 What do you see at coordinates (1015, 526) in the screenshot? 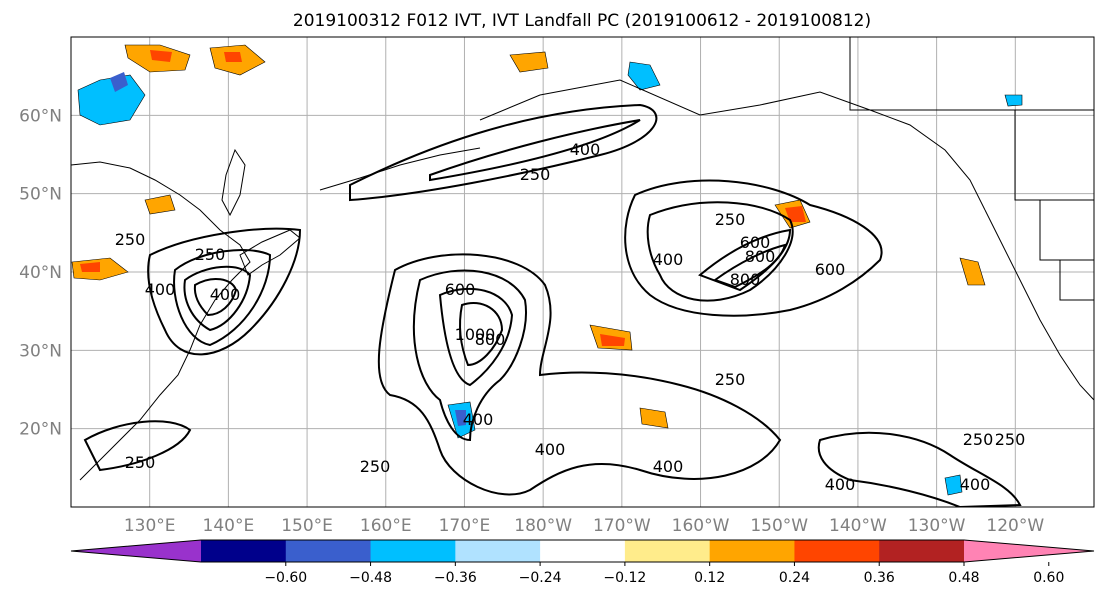
I see `lon-tick-label: 120°W` at bounding box center [1015, 526].